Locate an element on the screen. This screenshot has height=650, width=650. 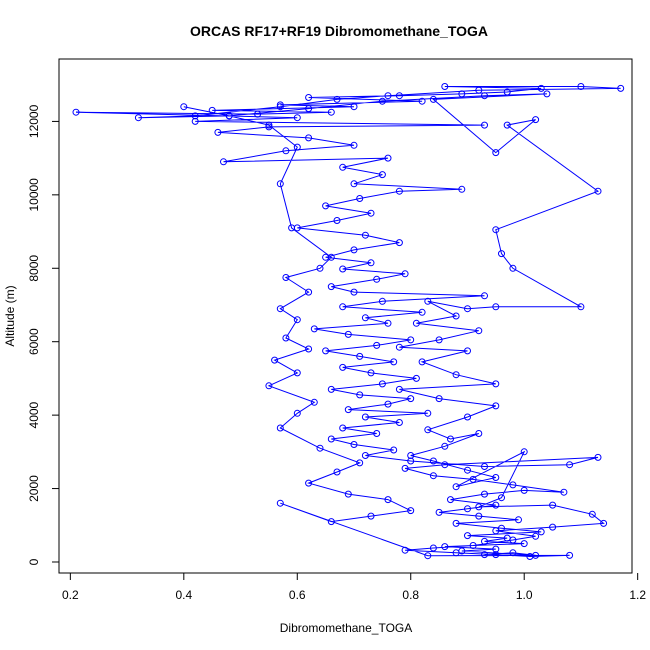
x-tick-label: 1.0 is located at coordinates (524, 595).